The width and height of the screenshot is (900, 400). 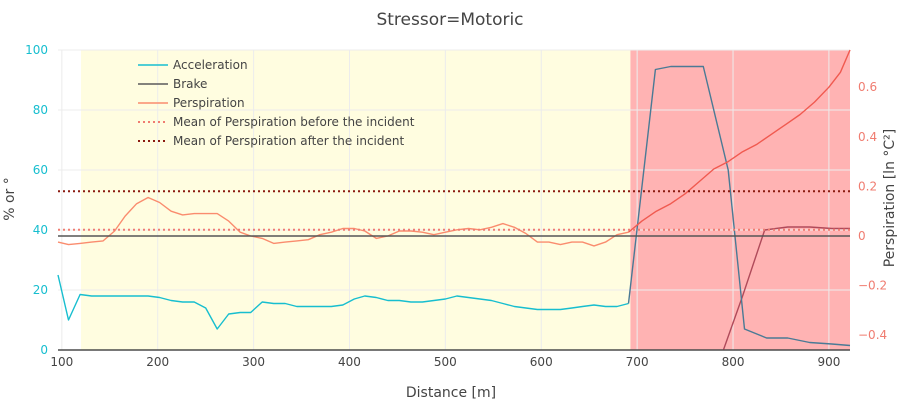 What do you see at coordinates (733, 362) in the screenshot?
I see `x-tick-label: 800` at bounding box center [733, 362].